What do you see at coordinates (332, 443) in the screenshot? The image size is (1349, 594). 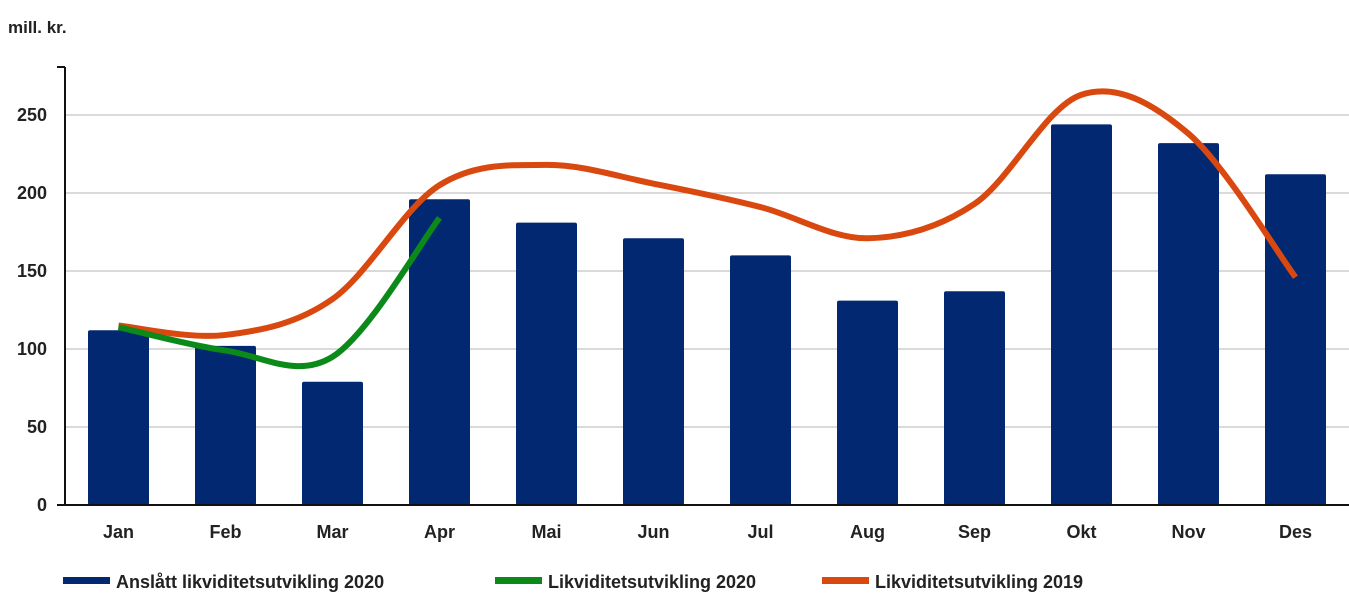 I see `bar-mar` at bounding box center [332, 443].